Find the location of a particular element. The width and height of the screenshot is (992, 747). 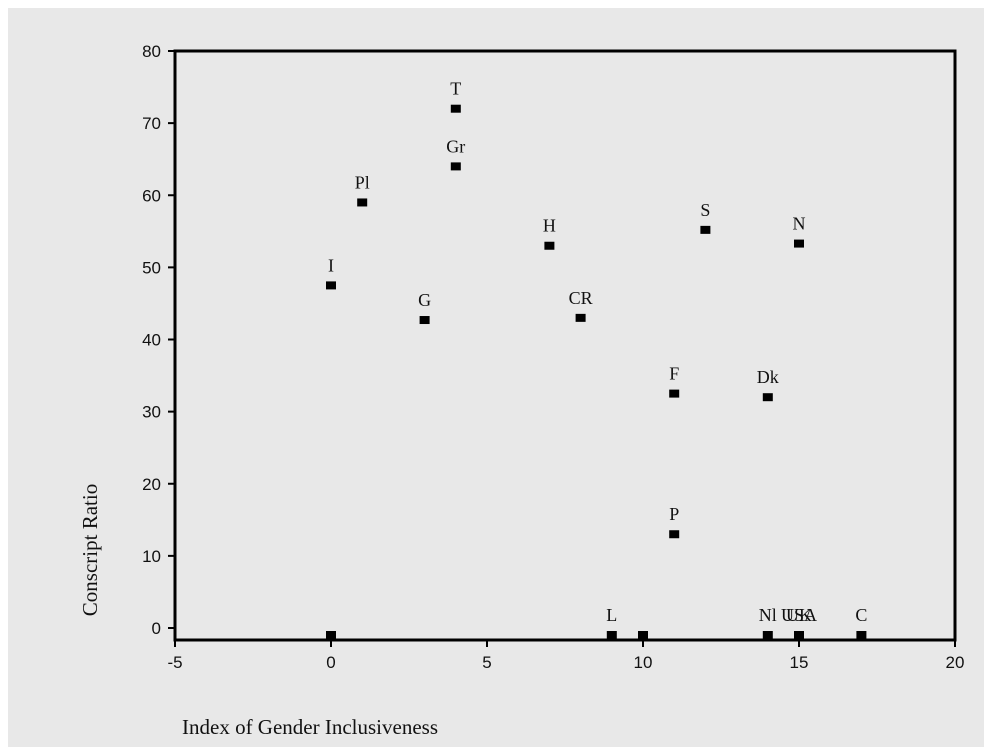

y-tick-label: 0 is located at coordinates (156, 628).